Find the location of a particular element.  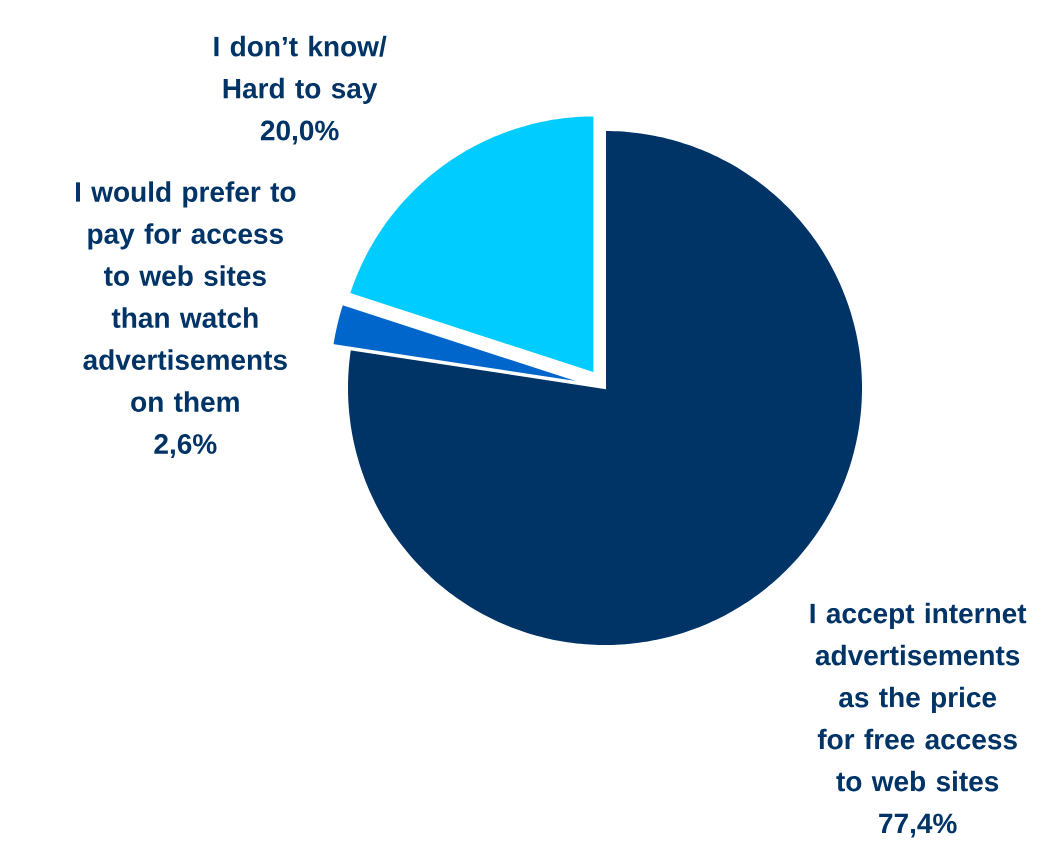

data-label: 2,6% is located at coordinates (185, 446).